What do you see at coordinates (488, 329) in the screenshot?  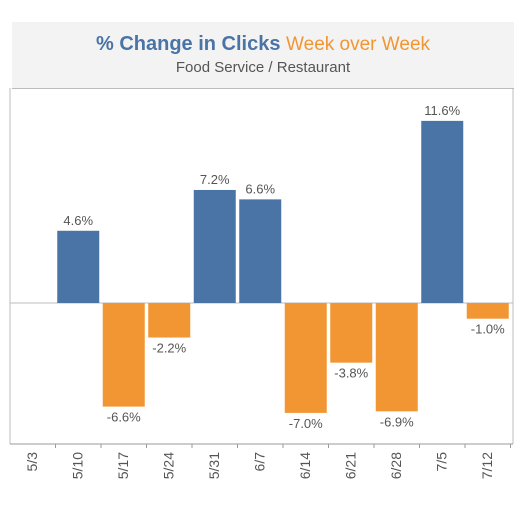 I see `data-label-7-12: -1.0%` at bounding box center [488, 329].